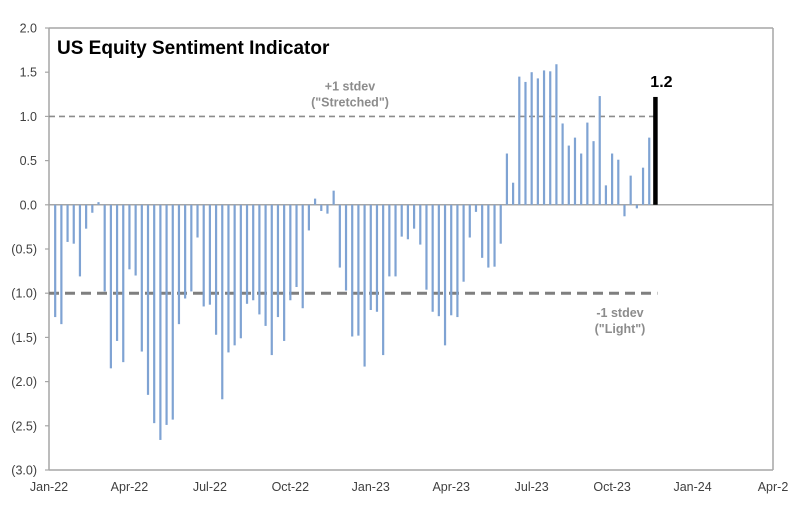  Describe the element at coordinates (24, 294) in the screenshot. I see `y-tick-label: (1.0)` at that location.